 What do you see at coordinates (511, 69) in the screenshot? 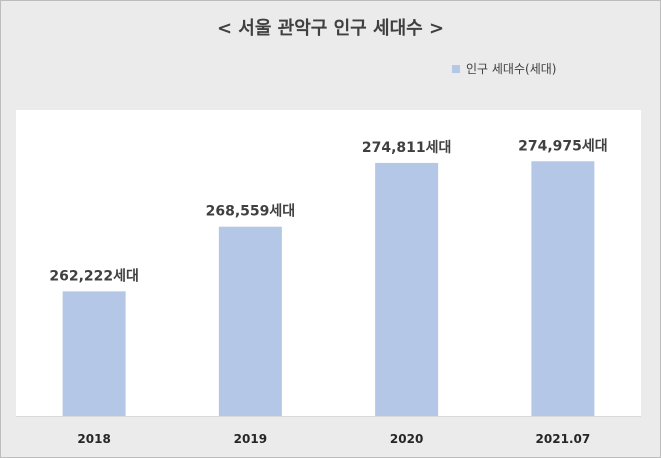
I see `legend-label: 인구 세대수(세대)` at bounding box center [511, 69].